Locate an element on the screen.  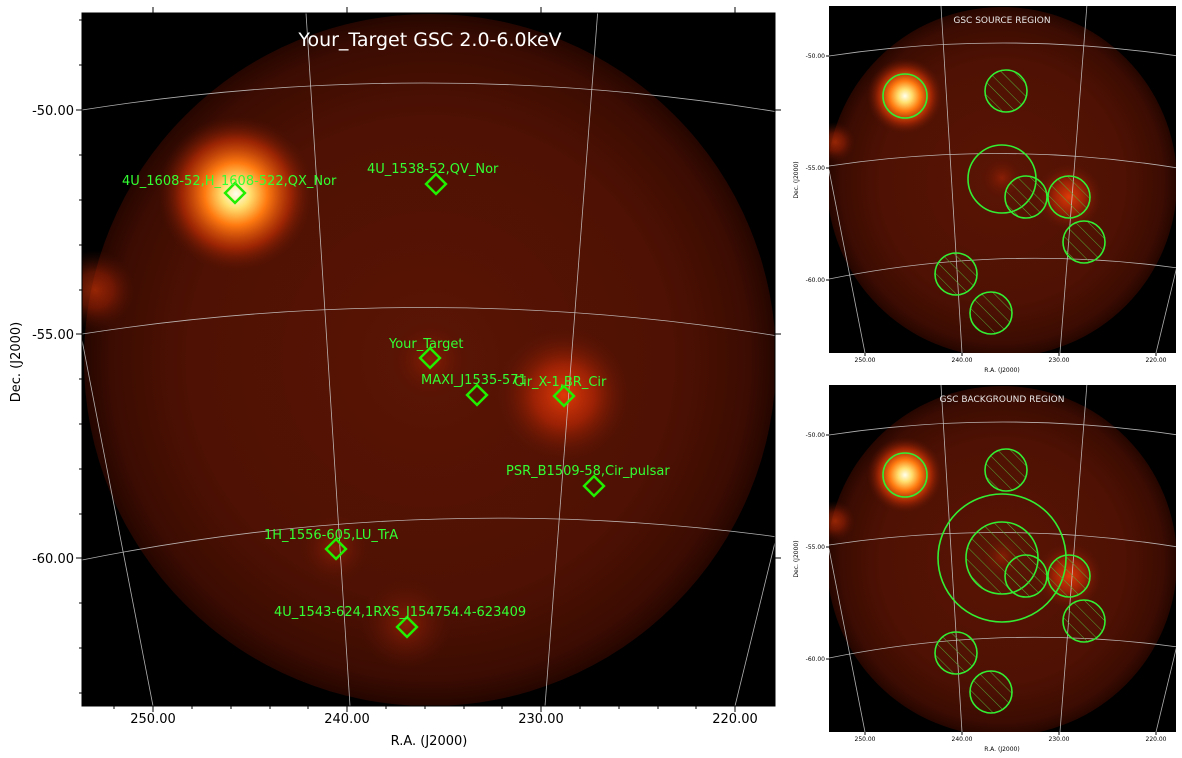
source-regions is located at coordinates (994, 202).